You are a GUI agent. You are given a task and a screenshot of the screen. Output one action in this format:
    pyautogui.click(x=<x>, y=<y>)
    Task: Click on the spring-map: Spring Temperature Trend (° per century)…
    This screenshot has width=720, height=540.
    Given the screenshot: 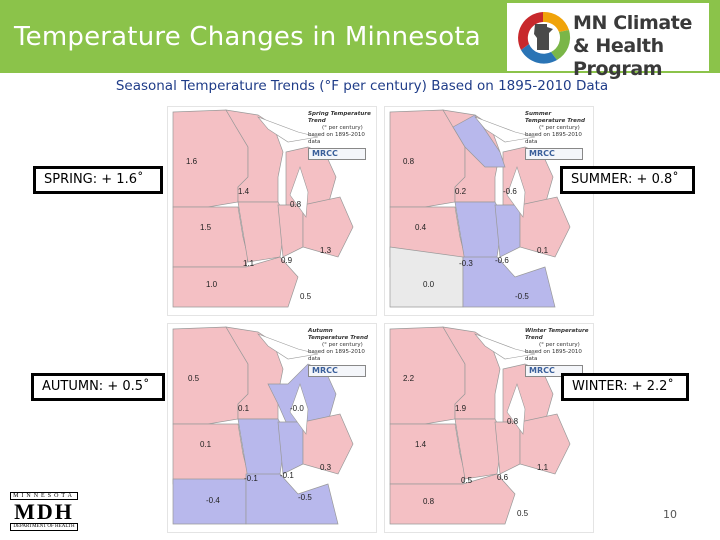 What is the action you would take?
    pyautogui.click(x=272, y=211)
    